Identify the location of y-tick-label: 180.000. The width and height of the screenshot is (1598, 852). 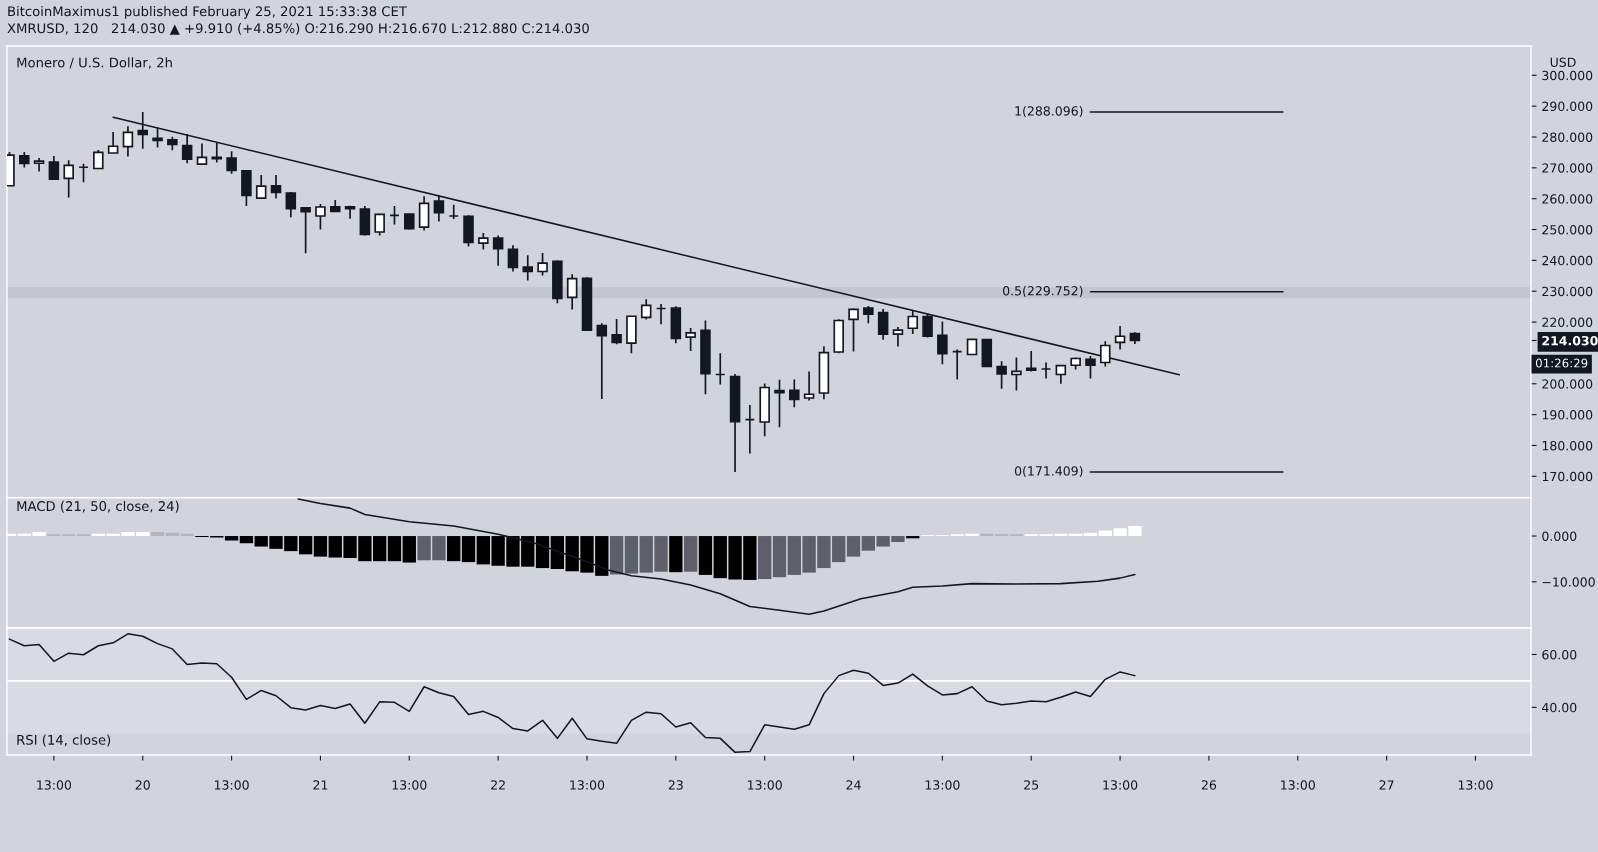
(1567, 445).